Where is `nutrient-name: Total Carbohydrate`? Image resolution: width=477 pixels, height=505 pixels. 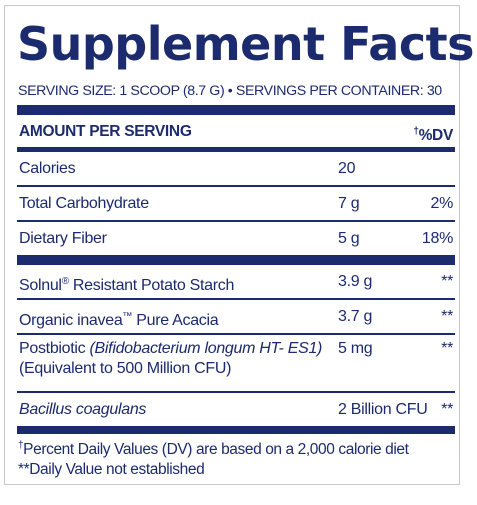
nutrient-name: Total Carbohydrate is located at coordinates (84, 203).